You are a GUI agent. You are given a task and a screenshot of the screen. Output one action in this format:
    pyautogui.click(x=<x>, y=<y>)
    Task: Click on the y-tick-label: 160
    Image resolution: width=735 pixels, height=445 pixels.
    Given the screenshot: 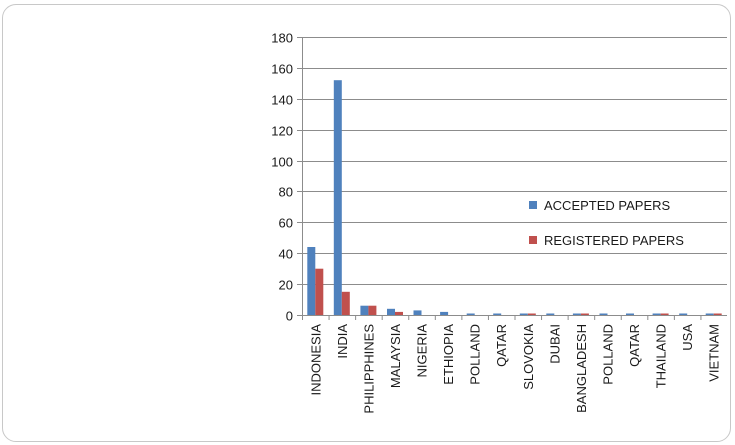 What is the action you would take?
    pyautogui.click(x=282, y=69)
    